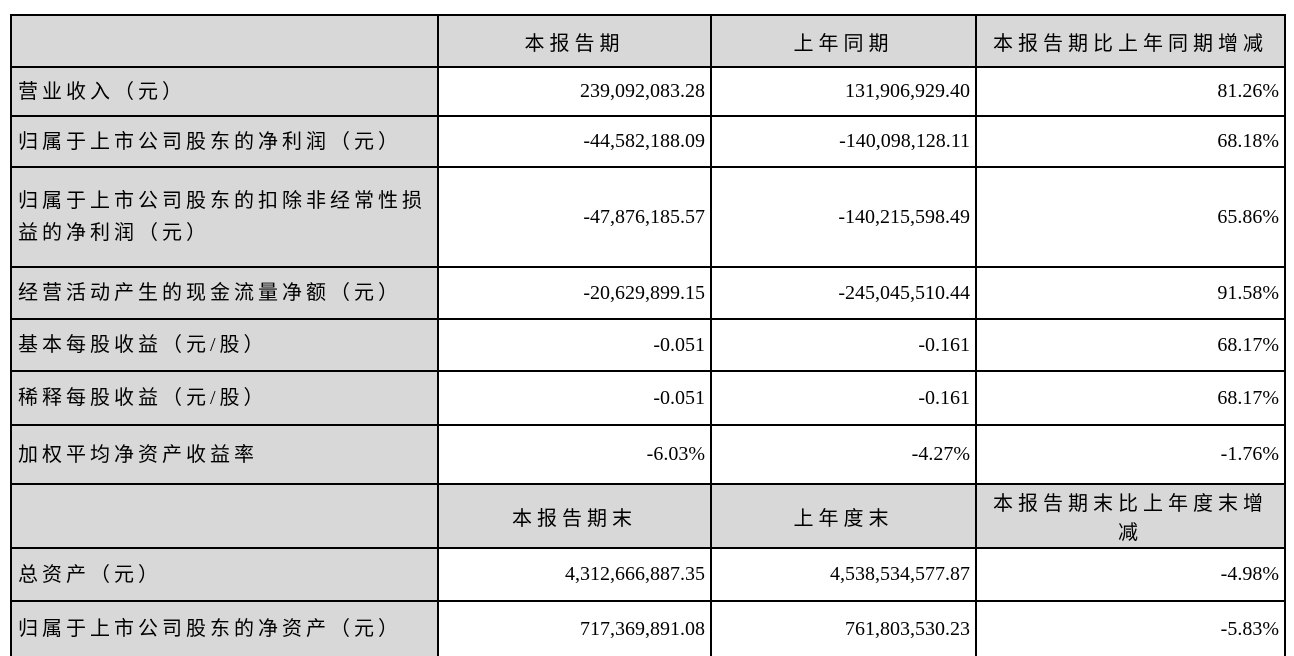  I want to click on value-change: -1.76%, so click(1130, 454).